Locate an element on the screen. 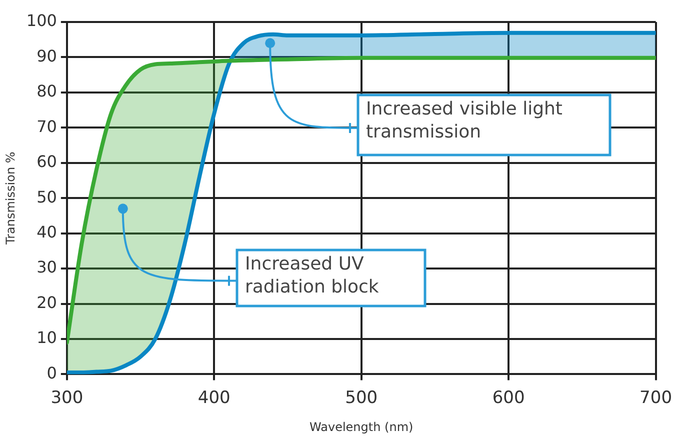 The height and width of the screenshot is (439, 680). y-tick-label: 70 is located at coordinates (46, 126).